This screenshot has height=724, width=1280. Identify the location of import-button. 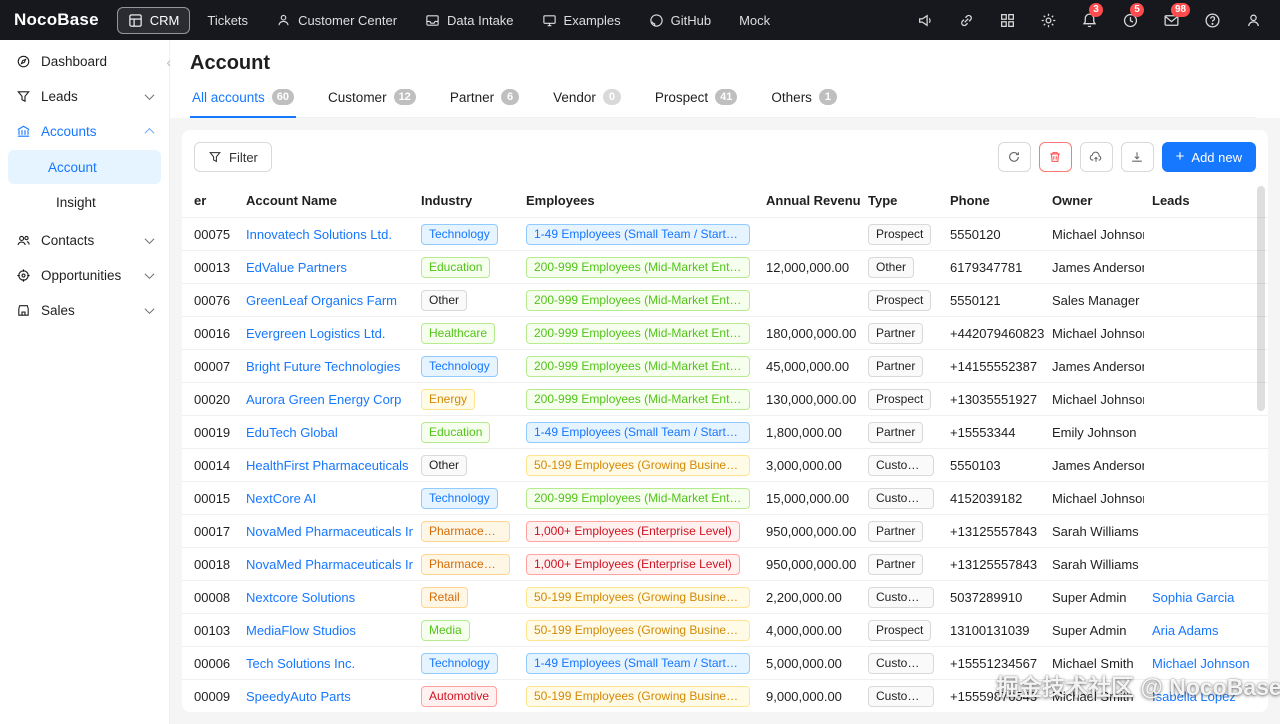
(1096, 157).